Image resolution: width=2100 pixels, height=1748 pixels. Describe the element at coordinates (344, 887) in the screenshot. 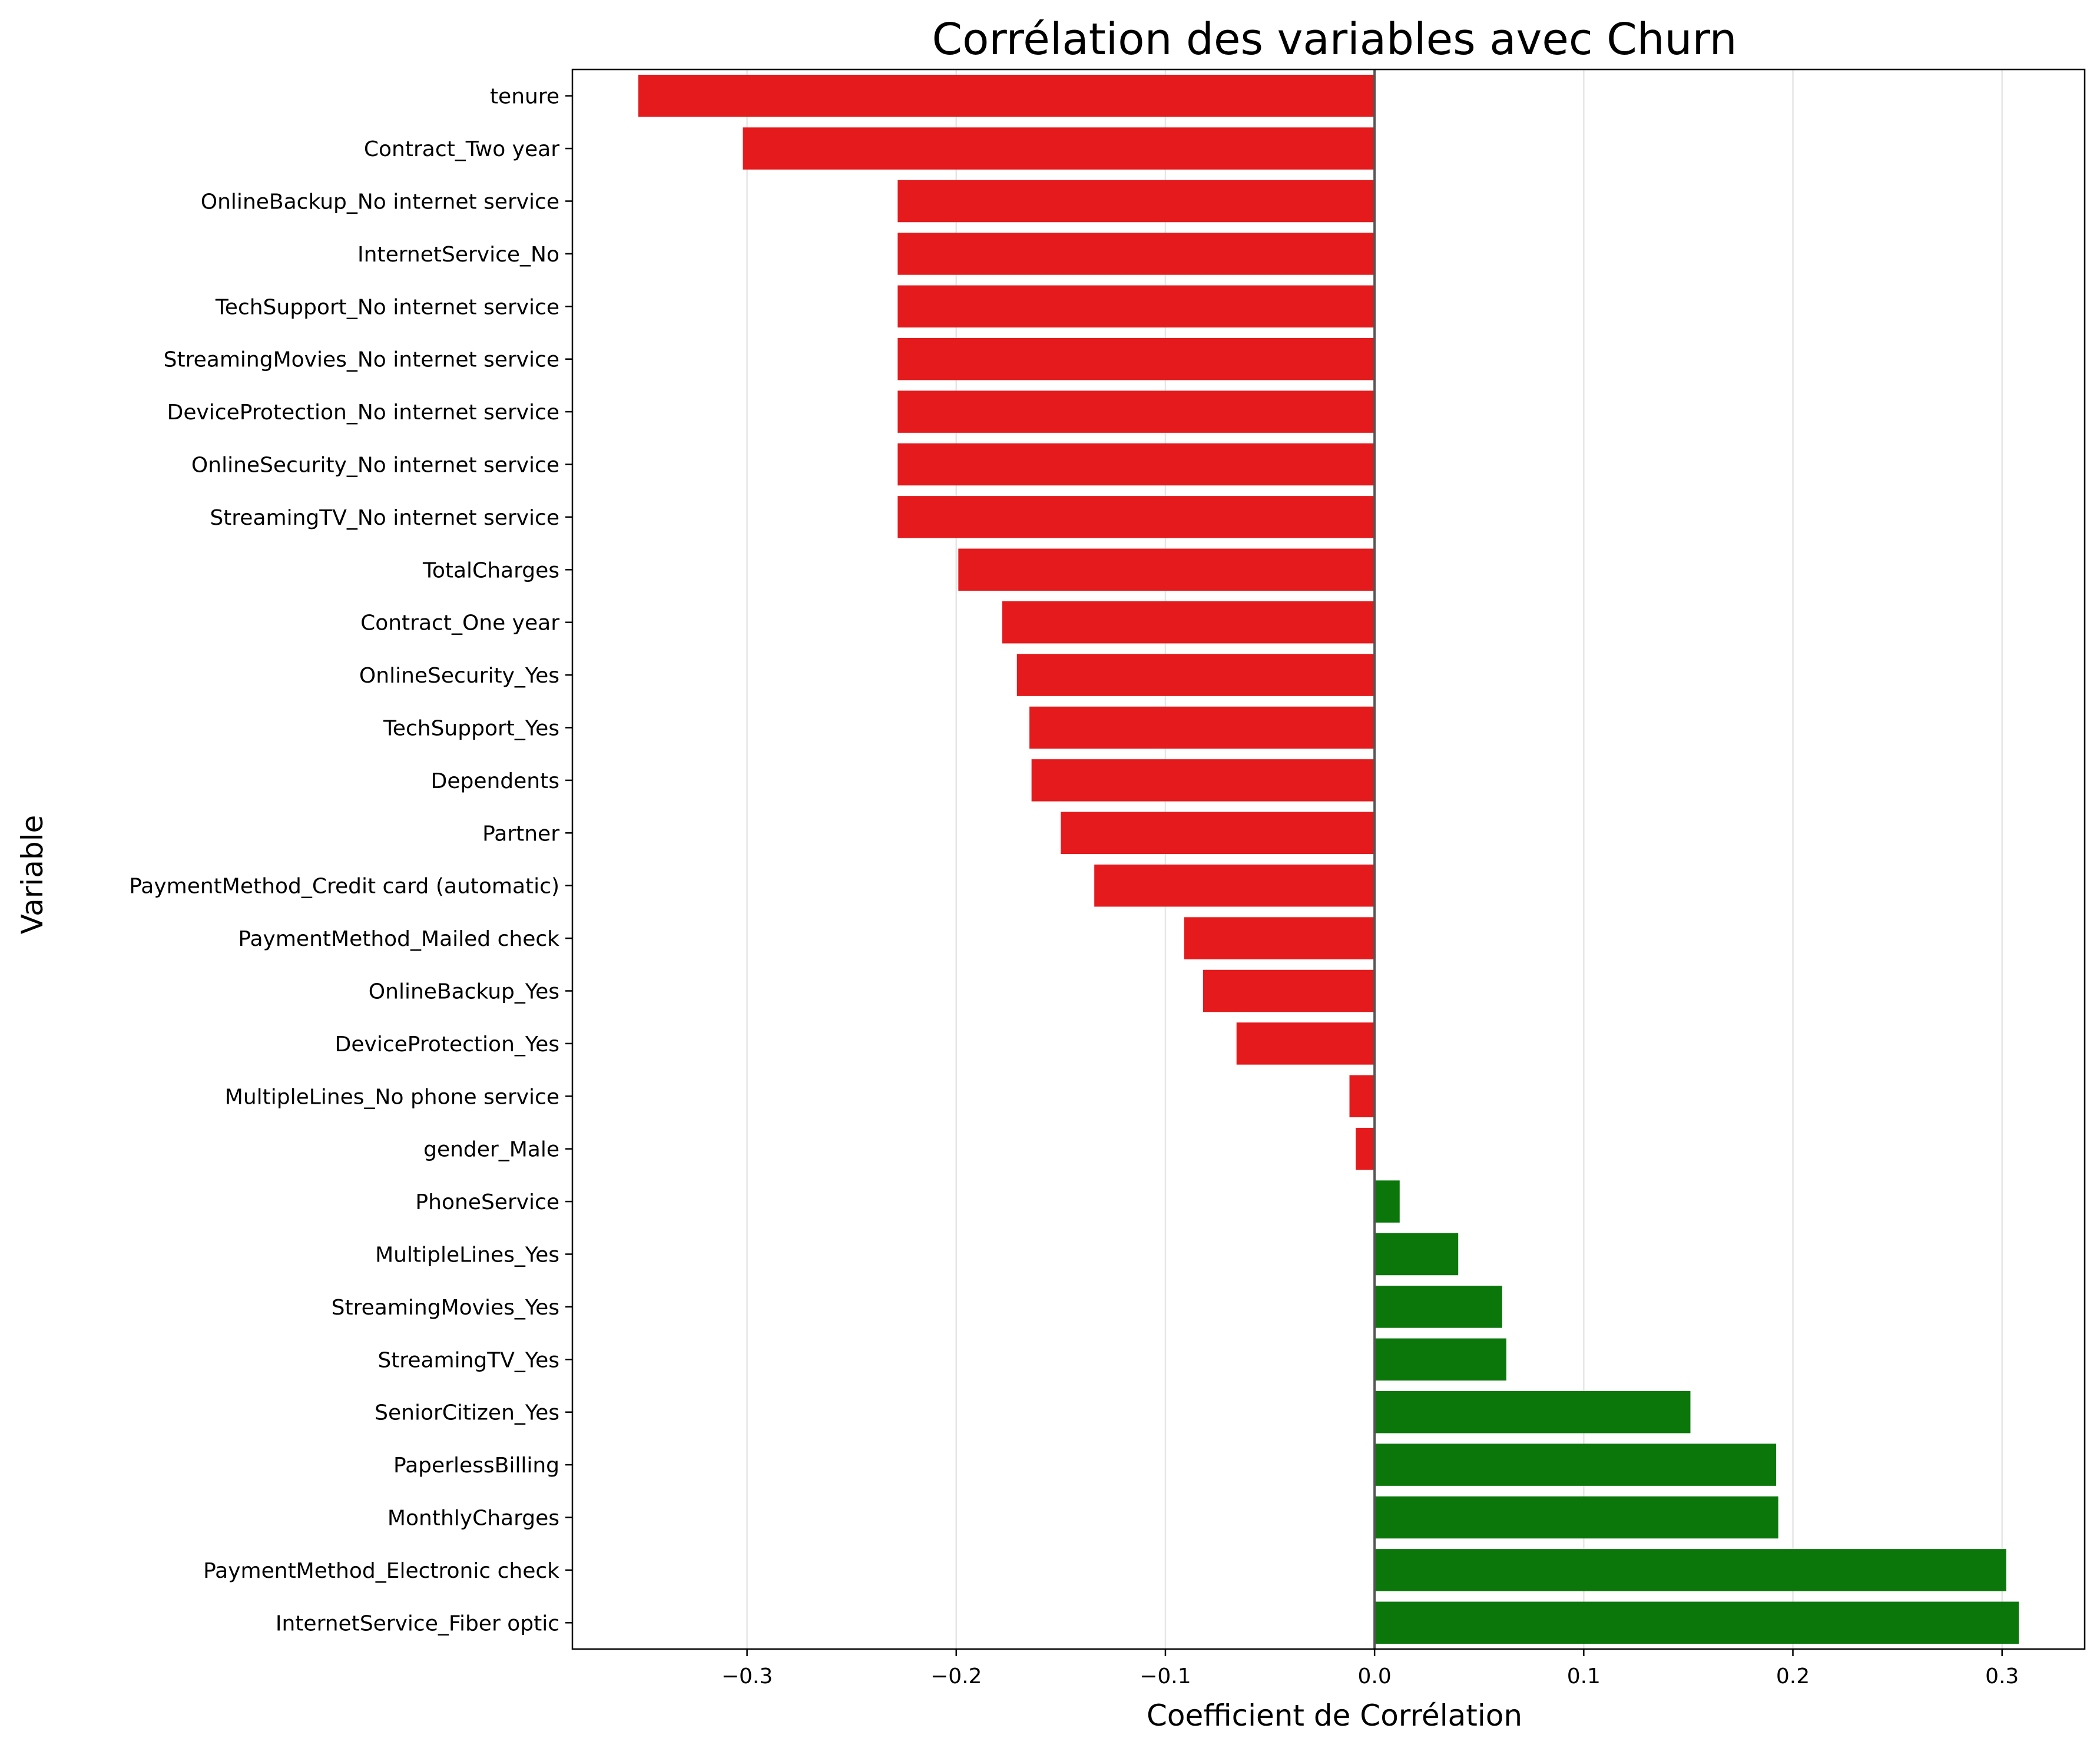

I see `y-tick-label: PaymentMethod_Credit card (automatic)` at that location.